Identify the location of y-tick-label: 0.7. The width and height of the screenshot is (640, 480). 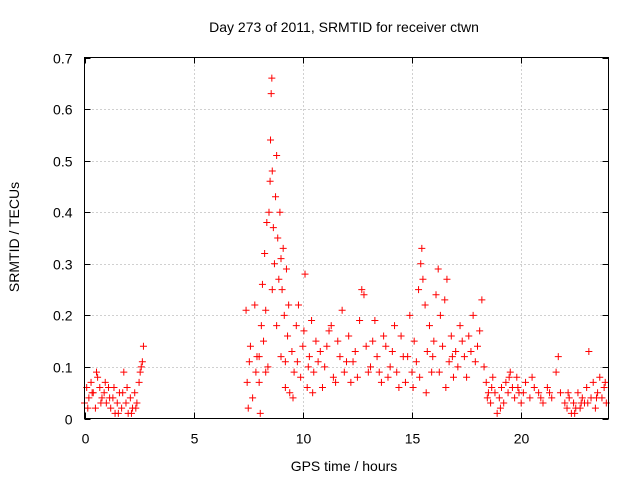
(63, 59).